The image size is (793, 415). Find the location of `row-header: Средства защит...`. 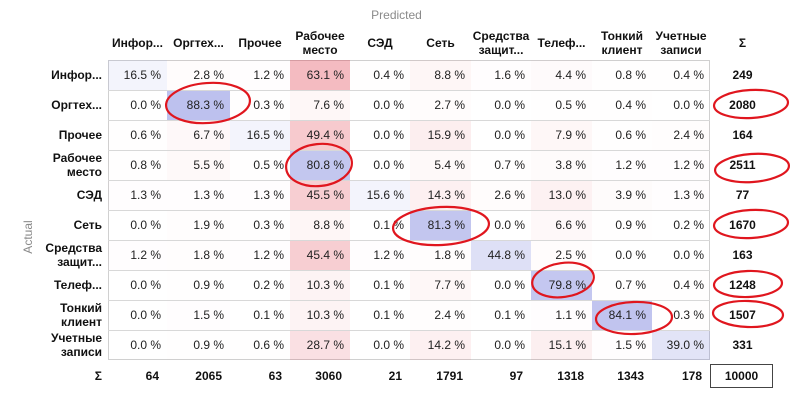

row-header: Средства защит... is located at coordinates (73, 255).